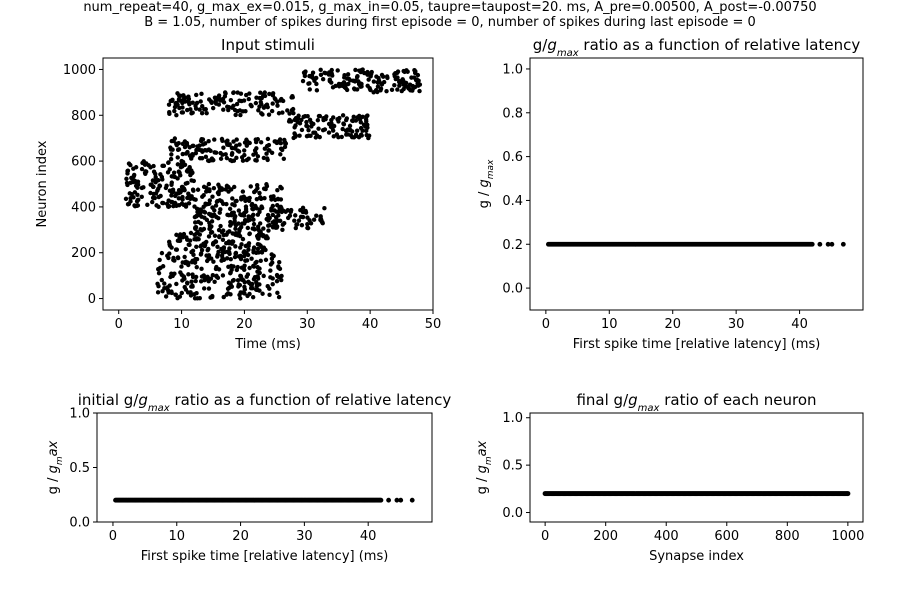 This screenshot has width=900, height=600. Describe the element at coordinates (847, 536) in the screenshot. I see `x-tick-label: 1000` at that location.